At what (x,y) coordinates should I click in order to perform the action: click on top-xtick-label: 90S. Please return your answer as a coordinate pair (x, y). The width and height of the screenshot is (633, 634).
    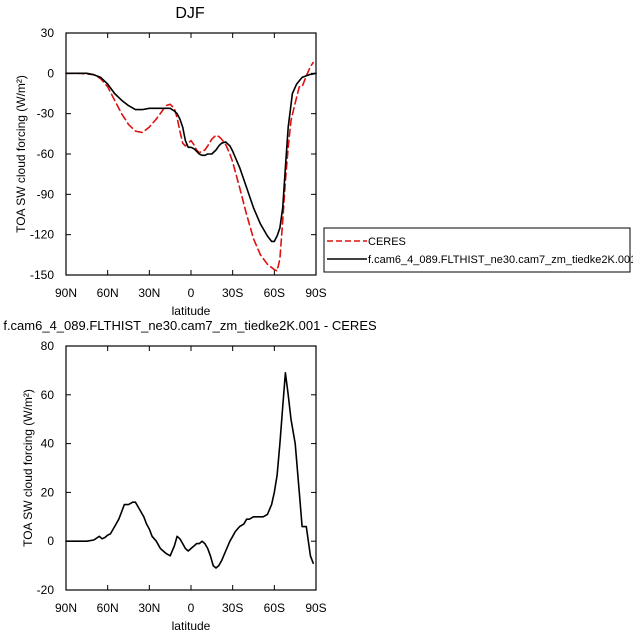
    Looking at the image, I should click on (315, 293).